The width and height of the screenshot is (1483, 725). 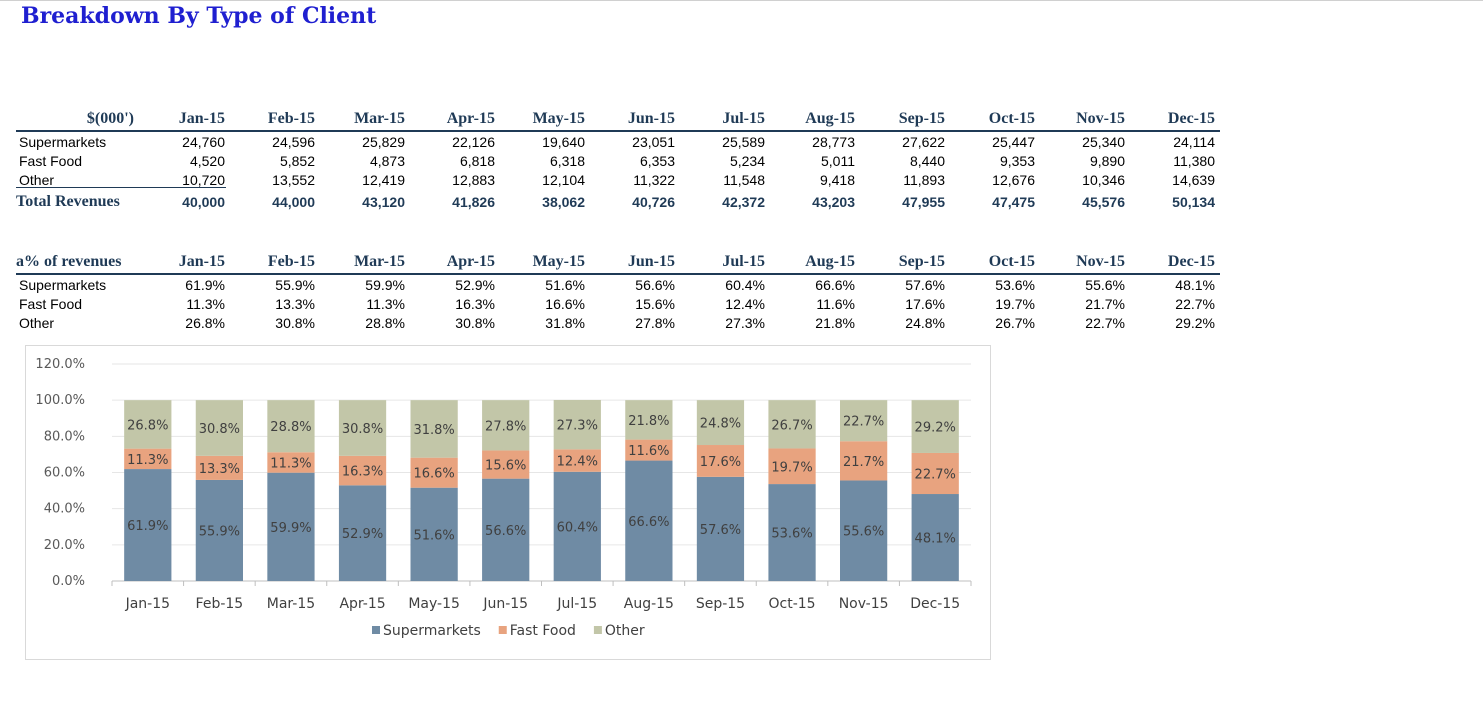 I want to click on total-cell: 50,134, so click(x=1193, y=202).